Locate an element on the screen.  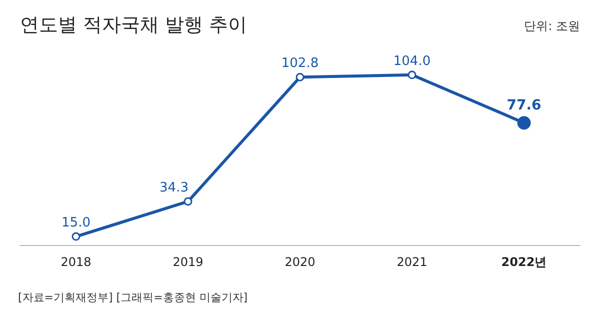
data-label: 104.0 is located at coordinates (412, 61).